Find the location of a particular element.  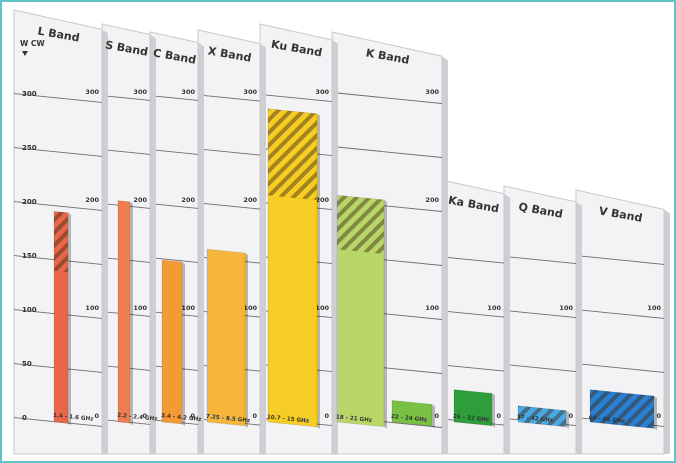

y-tick-label: 0 is located at coordinates (24, 418).